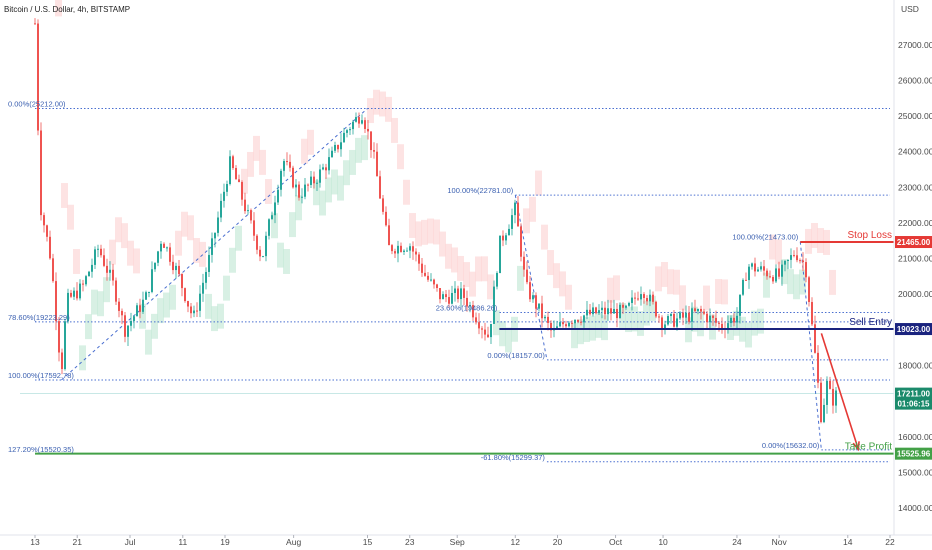 This screenshot has width=932, height=550. I want to click on y-tick-label: 22000.00, so click(915, 223).